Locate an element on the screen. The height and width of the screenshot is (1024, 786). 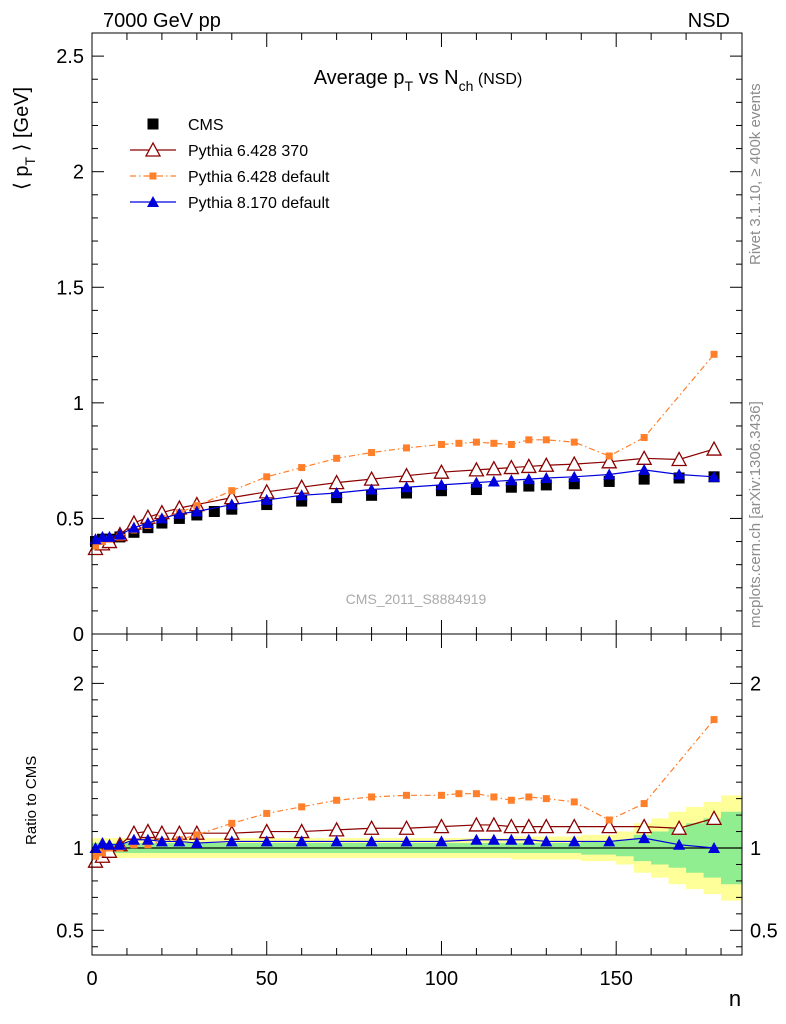
chart-title: Average pT vs Nch (NSD) is located at coordinates (418, 80).